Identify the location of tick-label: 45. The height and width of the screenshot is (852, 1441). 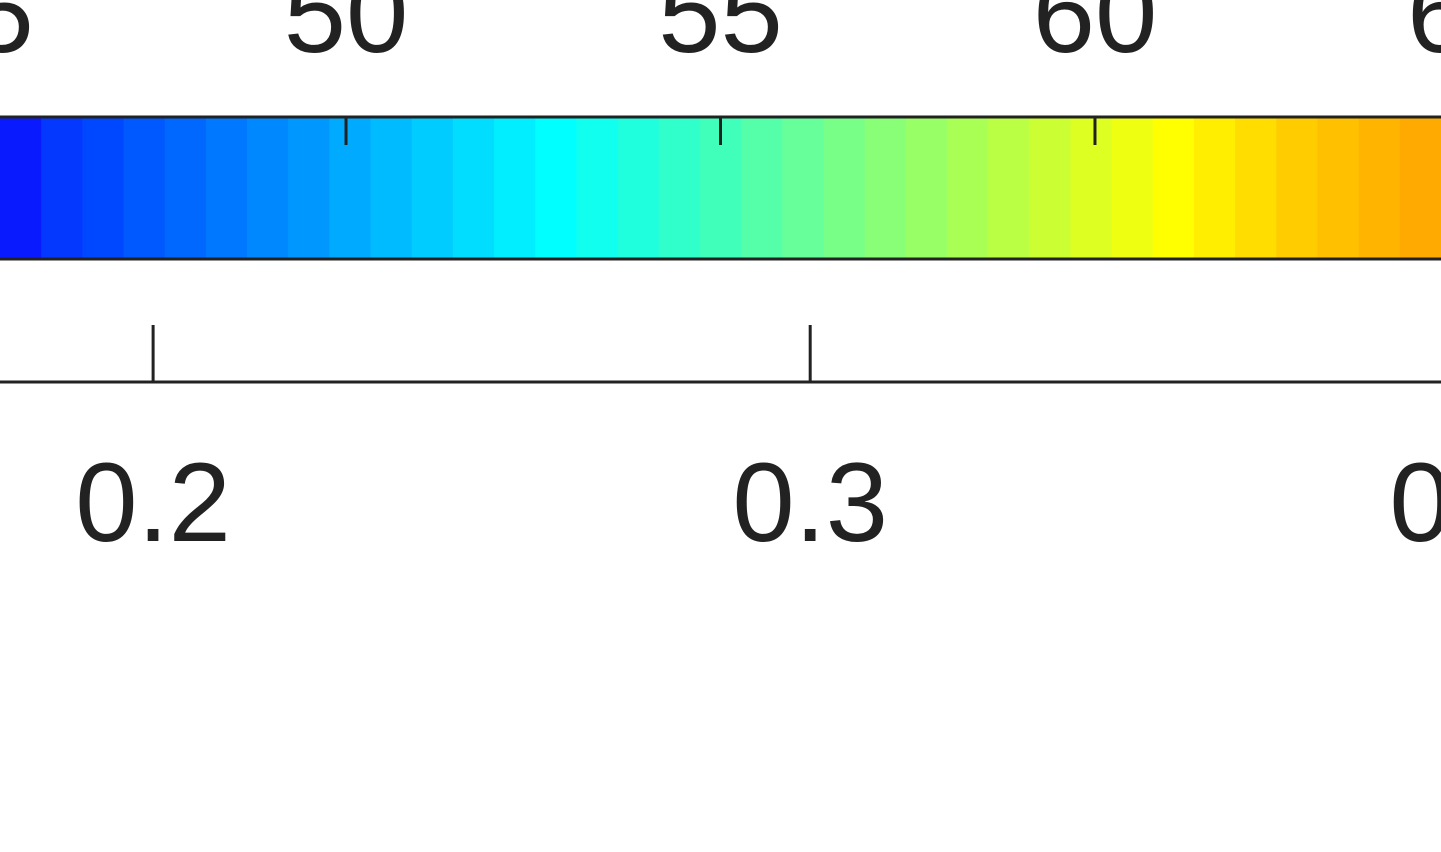
(17, 38).